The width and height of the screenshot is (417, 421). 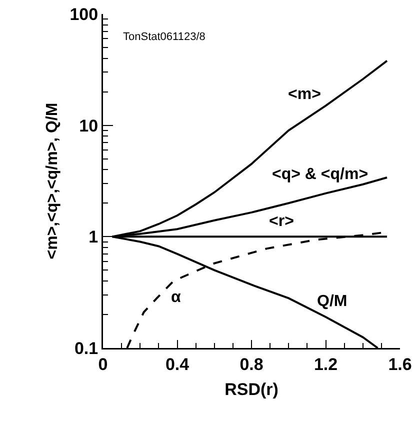 What do you see at coordinates (332, 301) in the screenshot?
I see `series-label: Q/M` at bounding box center [332, 301].